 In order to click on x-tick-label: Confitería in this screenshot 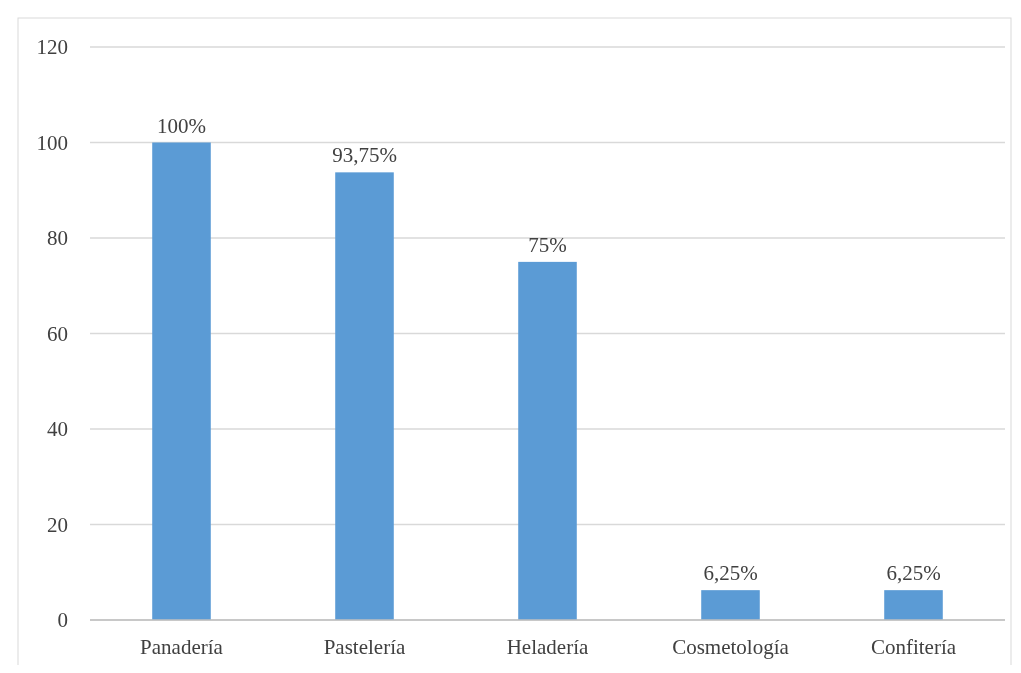, I will do `click(913, 647)`.